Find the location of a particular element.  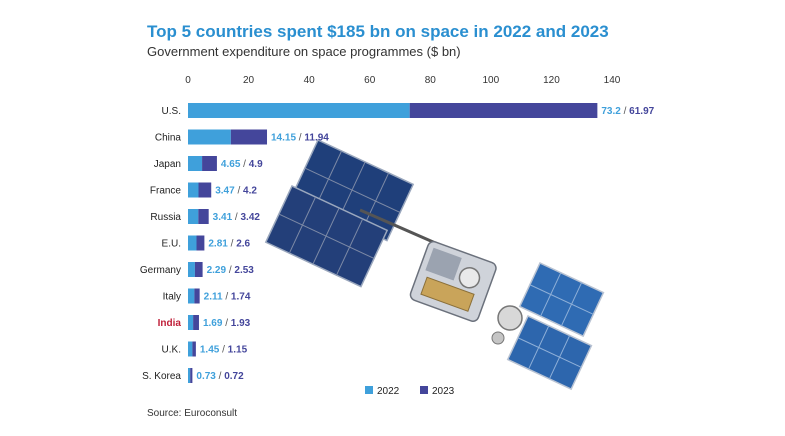

category-label: France is located at coordinates (166, 191).